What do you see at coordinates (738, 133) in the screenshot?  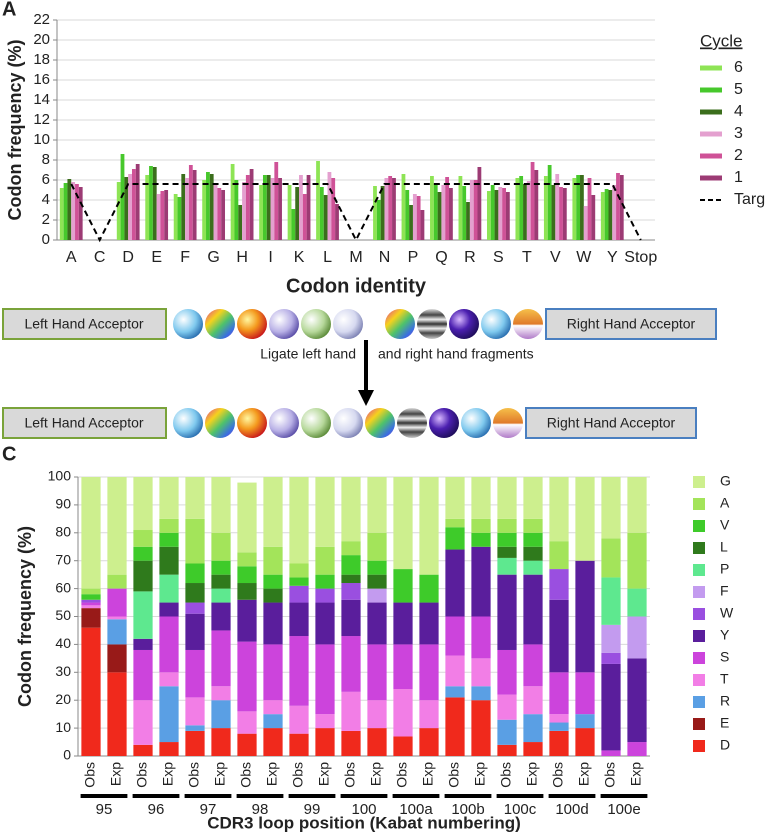 I see `legend-label: 3` at bounding box center [738, 133].